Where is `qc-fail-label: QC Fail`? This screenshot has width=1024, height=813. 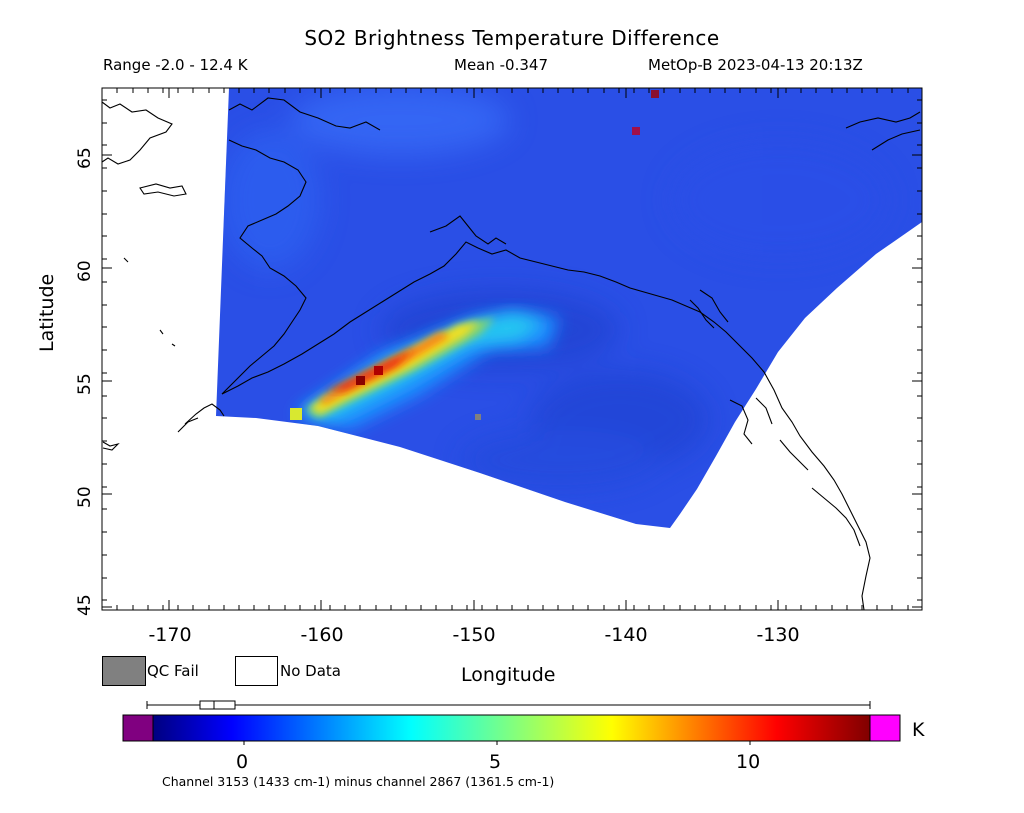 qc-fail-label: QC Fail is located at coordinates (173, 671).